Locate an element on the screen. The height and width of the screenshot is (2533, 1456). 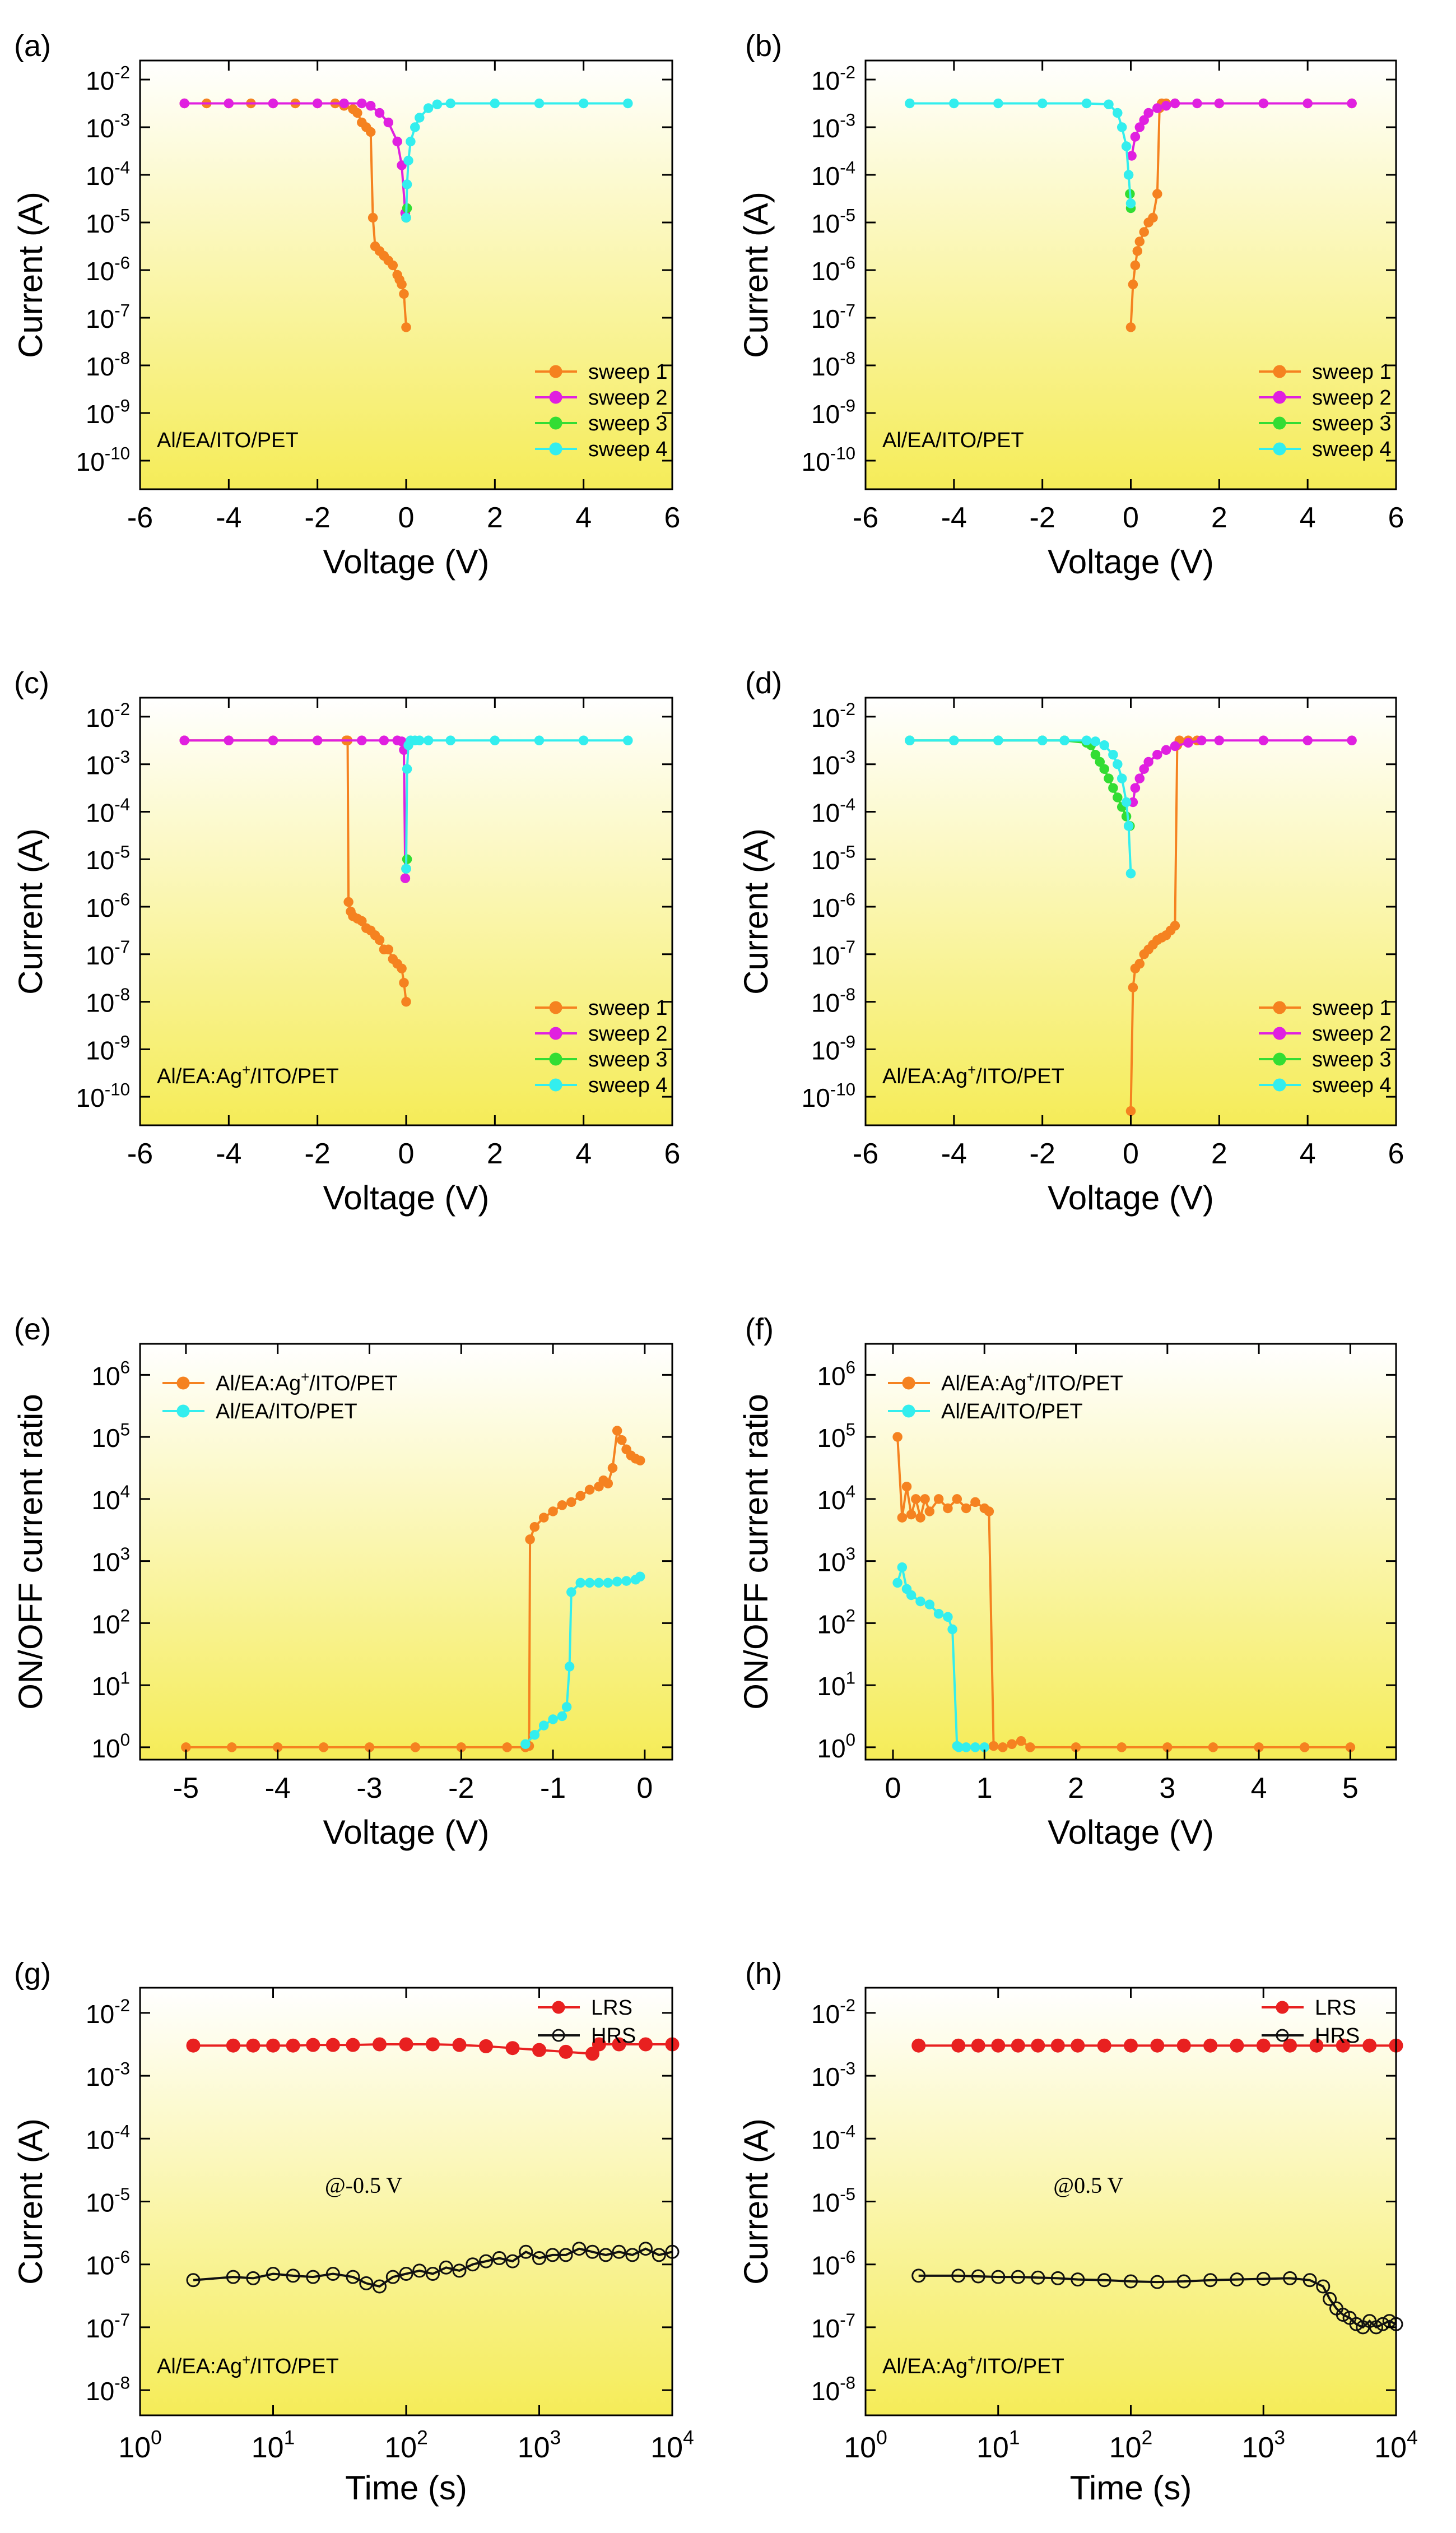
axes-frame is located at coordinates (1130, 1552).